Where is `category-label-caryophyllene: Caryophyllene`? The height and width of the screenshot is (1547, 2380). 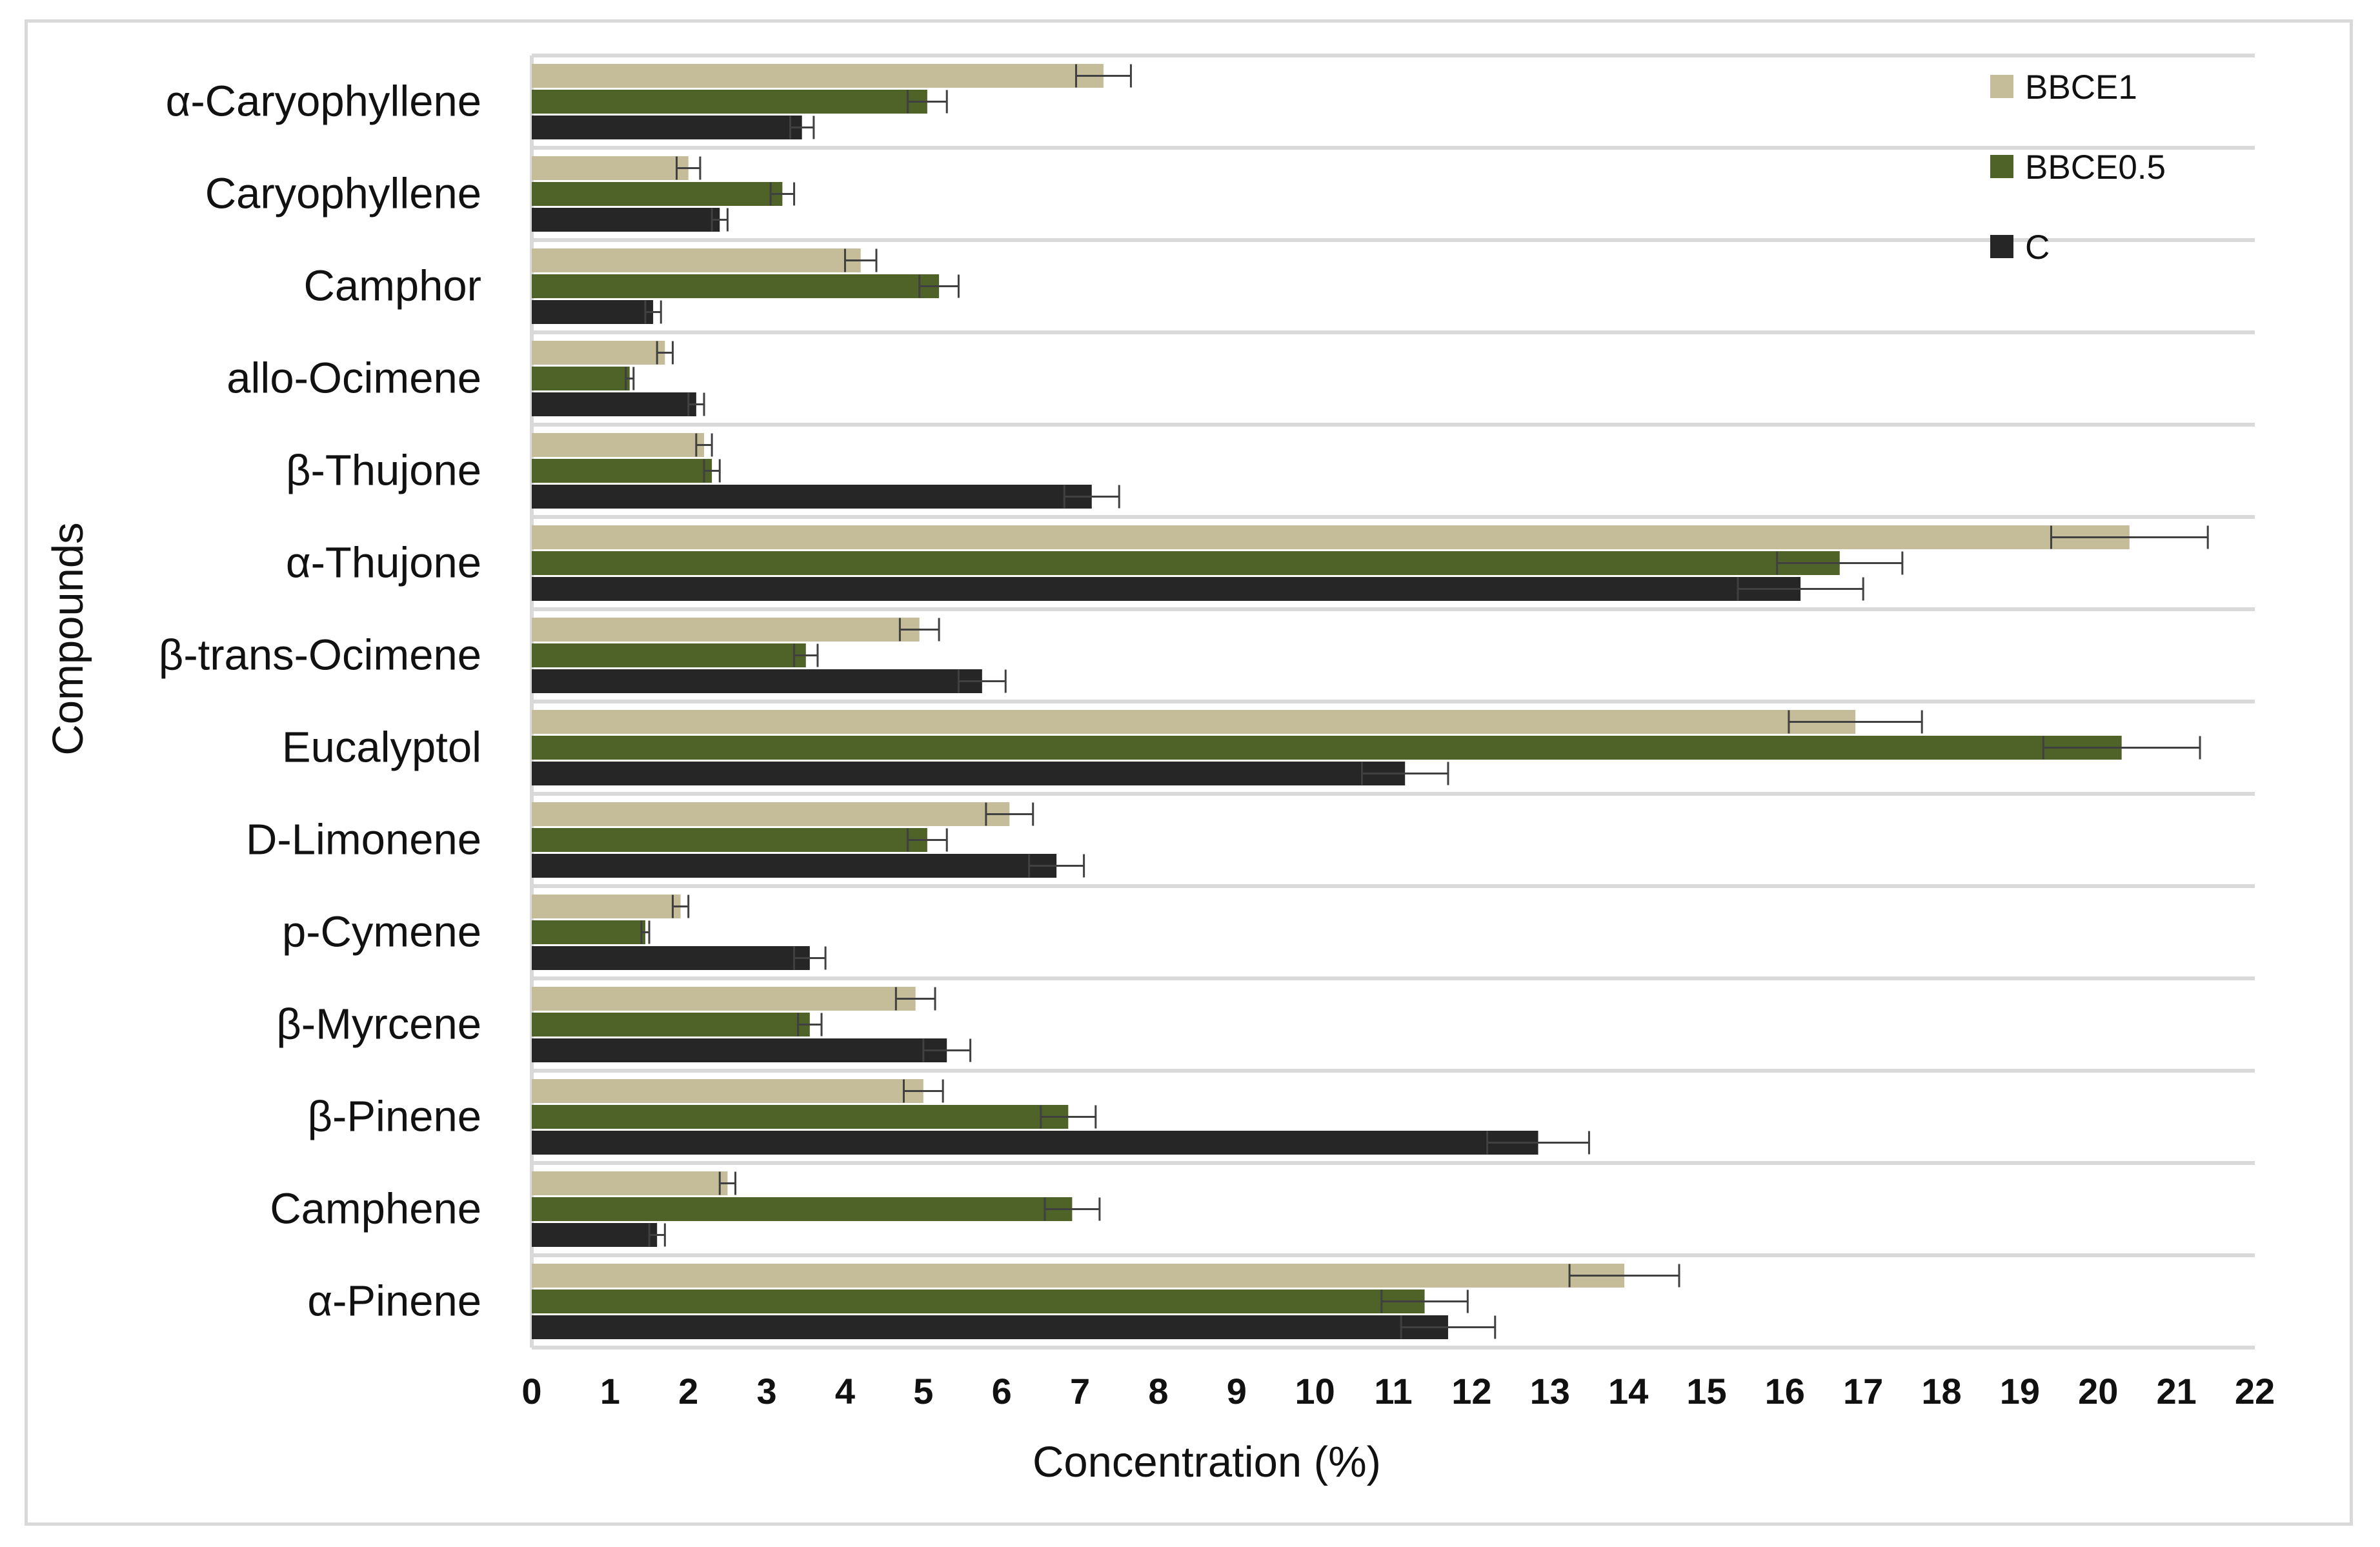 category-label-caryophyllene: Caryophyllene is located at coordinates (343, 194).